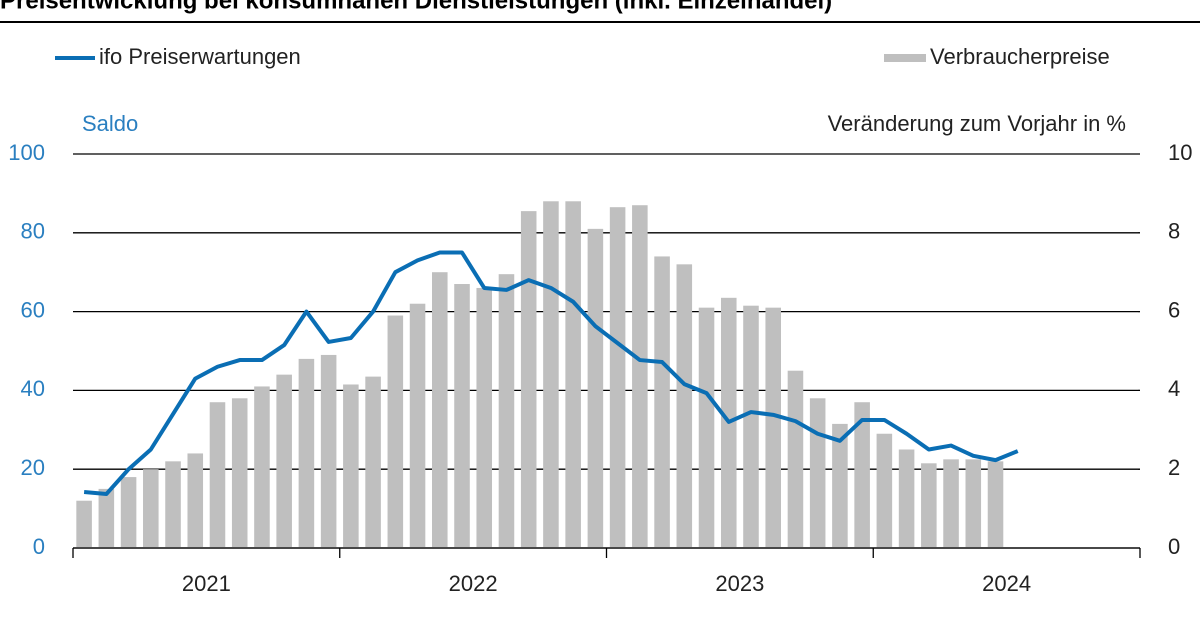 The width and height of the screenshot is (1200, 634). I want to click on y-tick-label: 60, so click(33, 309).